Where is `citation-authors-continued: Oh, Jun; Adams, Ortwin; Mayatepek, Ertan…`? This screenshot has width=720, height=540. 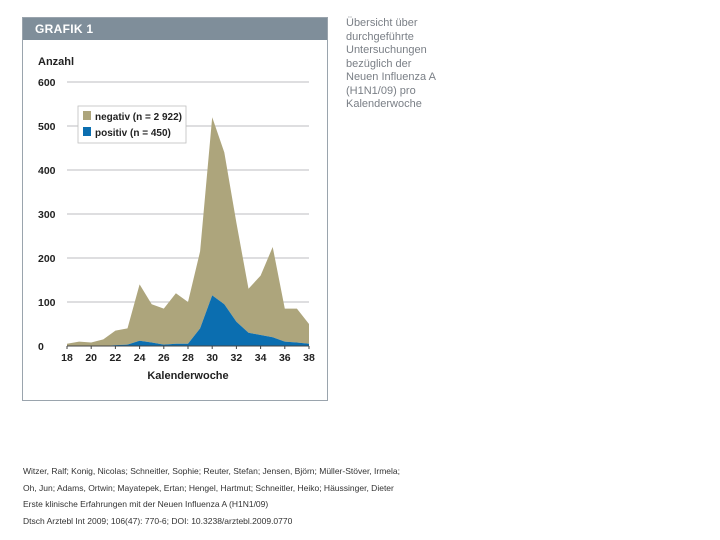 citation-authors-continued: Oh, Jun; Adams, Ortwin; Mayatepek, Ertan… is located at coordinates (208, 487).